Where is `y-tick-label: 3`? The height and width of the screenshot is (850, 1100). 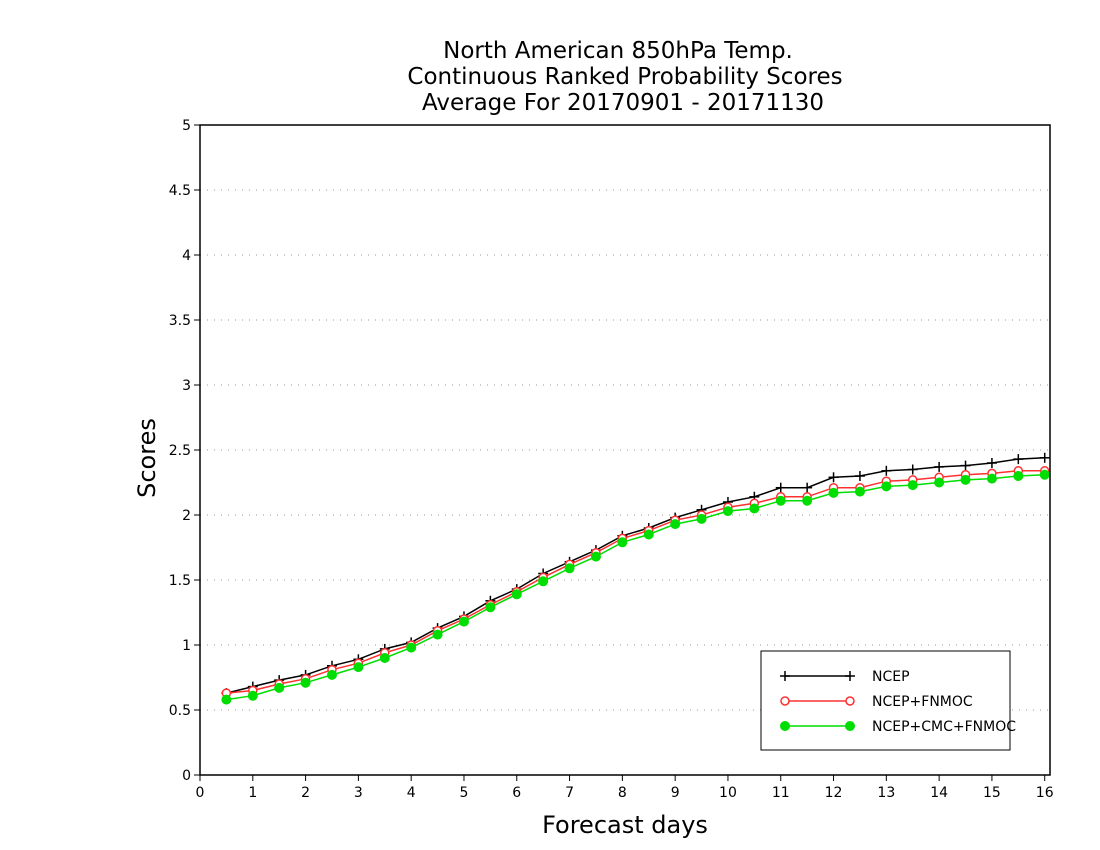
y-tick-label: 3 is located at coordinates (186, 386).